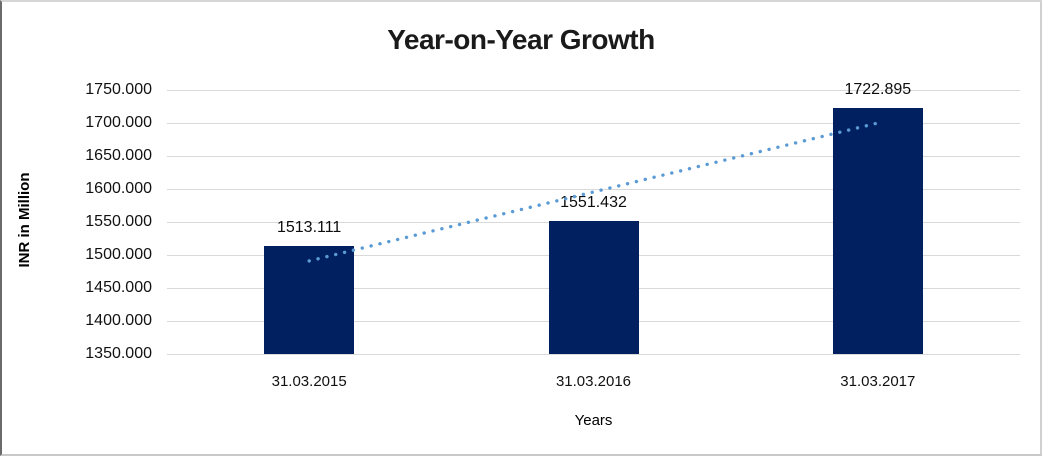 The width and height of the screenshot is (1042, 456). I want to click on y-tick-label: 1550.000, so click(118, 221).